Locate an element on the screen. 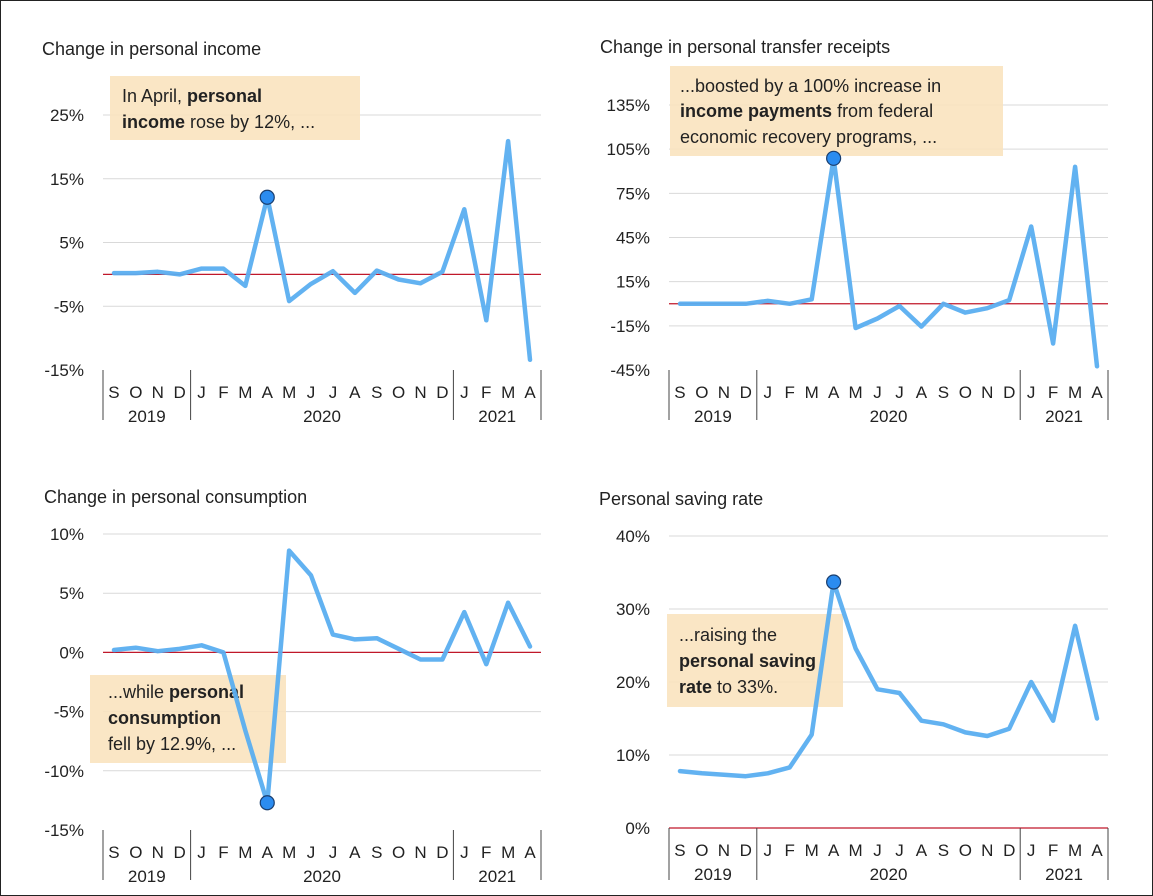 This screenshot has height=896, width=1153. annotation-normal: In April, is located at coordinates (154, 96).